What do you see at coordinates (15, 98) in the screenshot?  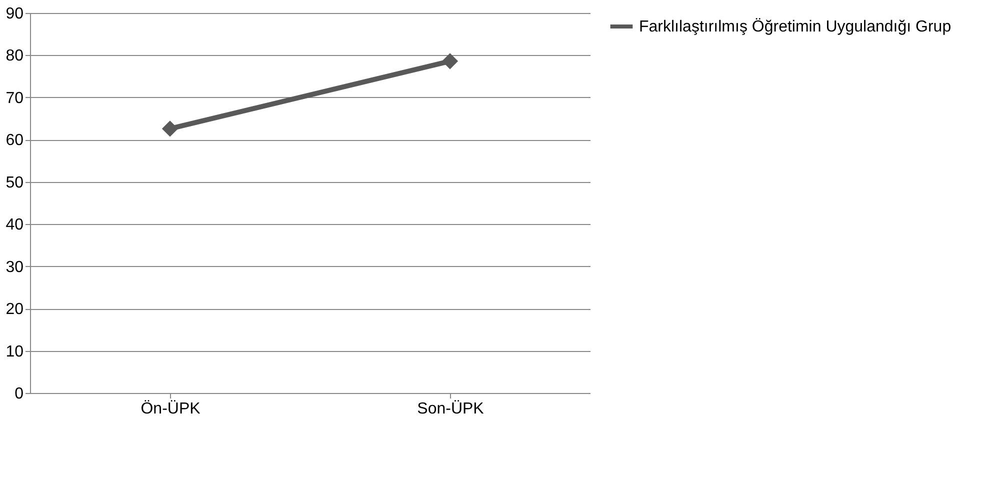 I see `y-tick-label: 70` at bounding box center [15, 98].